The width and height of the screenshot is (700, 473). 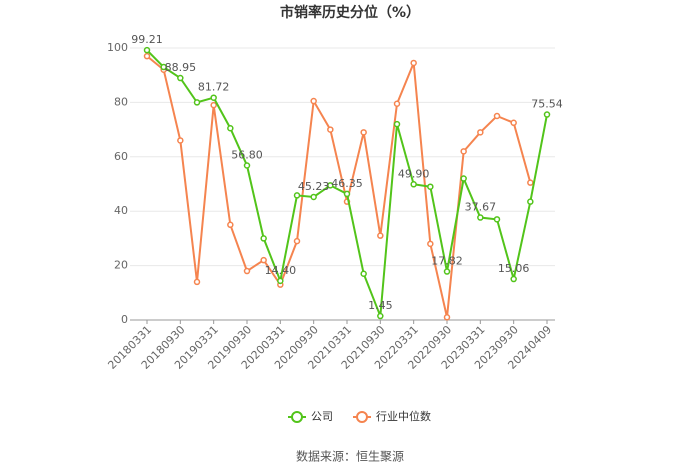 I want to click on value-label: 14.40, so click(x=281, y=270).